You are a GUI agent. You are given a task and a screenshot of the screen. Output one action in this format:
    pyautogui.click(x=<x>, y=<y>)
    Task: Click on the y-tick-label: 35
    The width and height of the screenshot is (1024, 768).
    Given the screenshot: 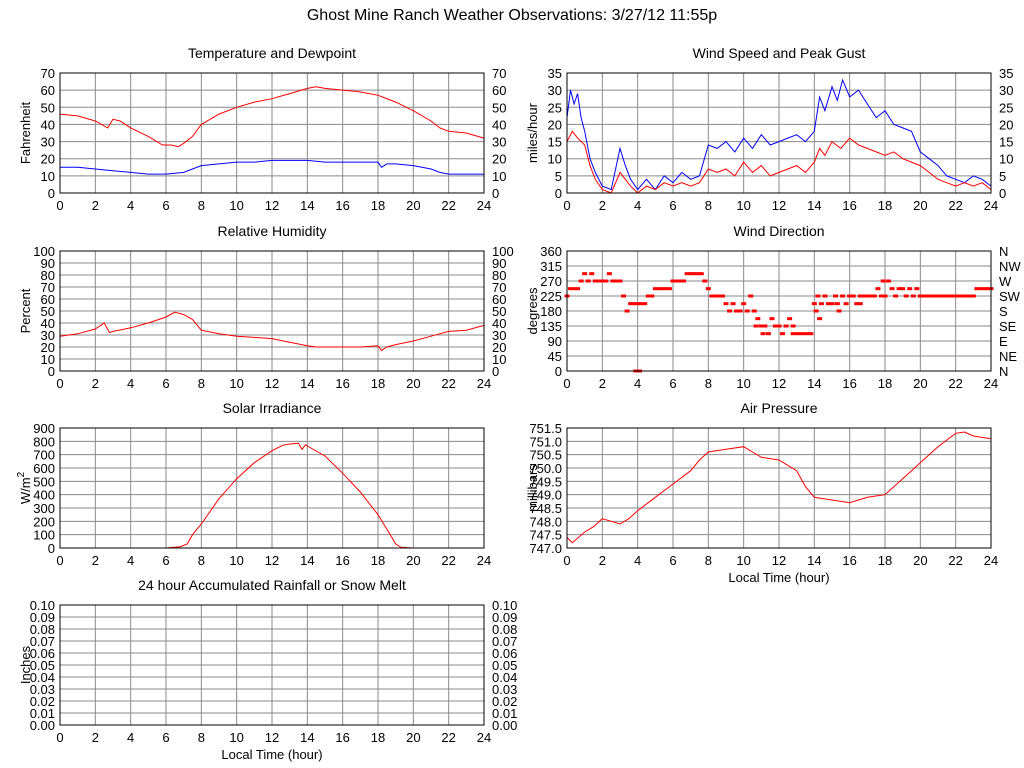 What is the action you would take?
    pyautogui.click(x=555, y=73)
    